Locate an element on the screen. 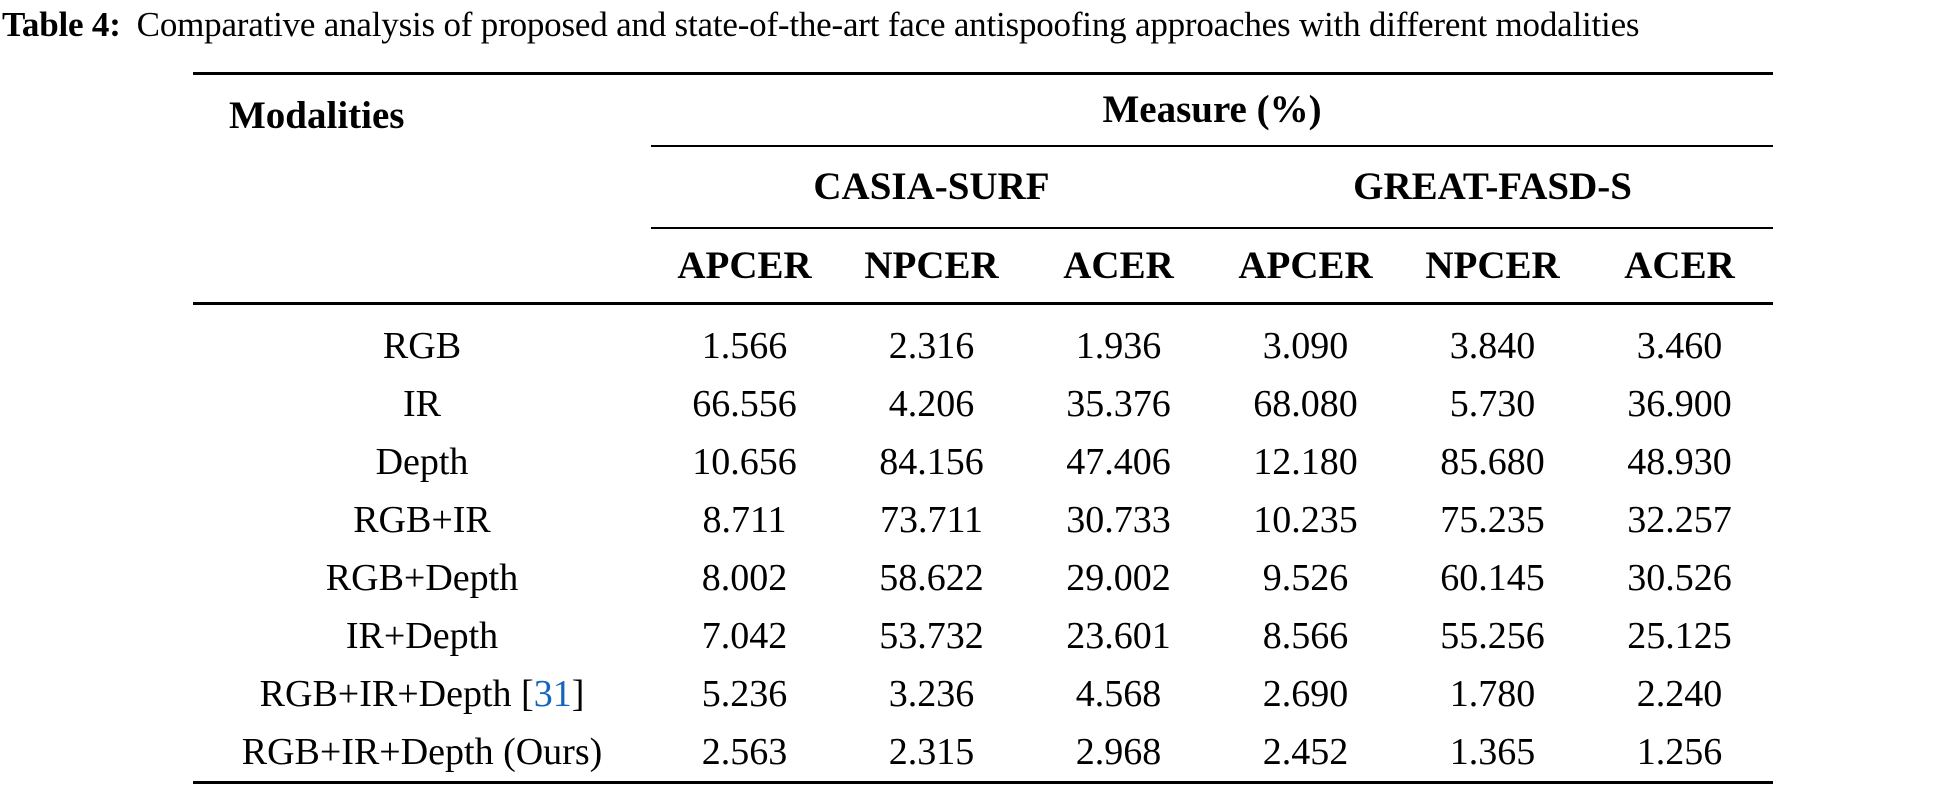  value-cell: 48.930 is located at coordinates (1679, 462).